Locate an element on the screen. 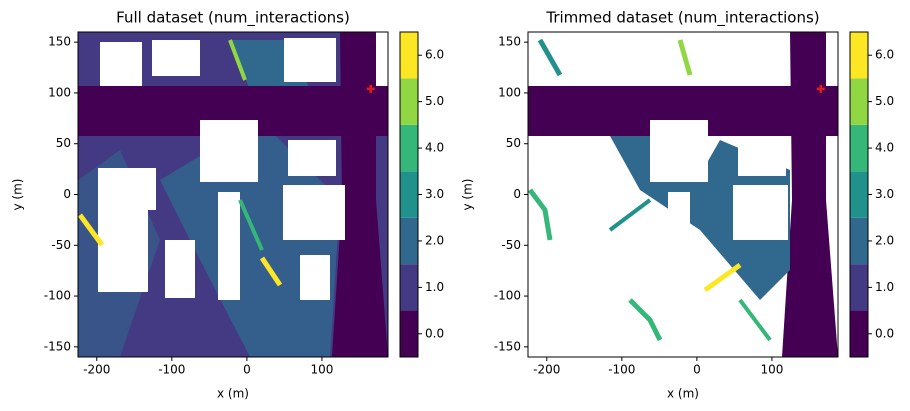 The height and width of the screenshot is (411, 910). chart-title: Full dataset (num_interactions) is located at coordinates (233, 18).